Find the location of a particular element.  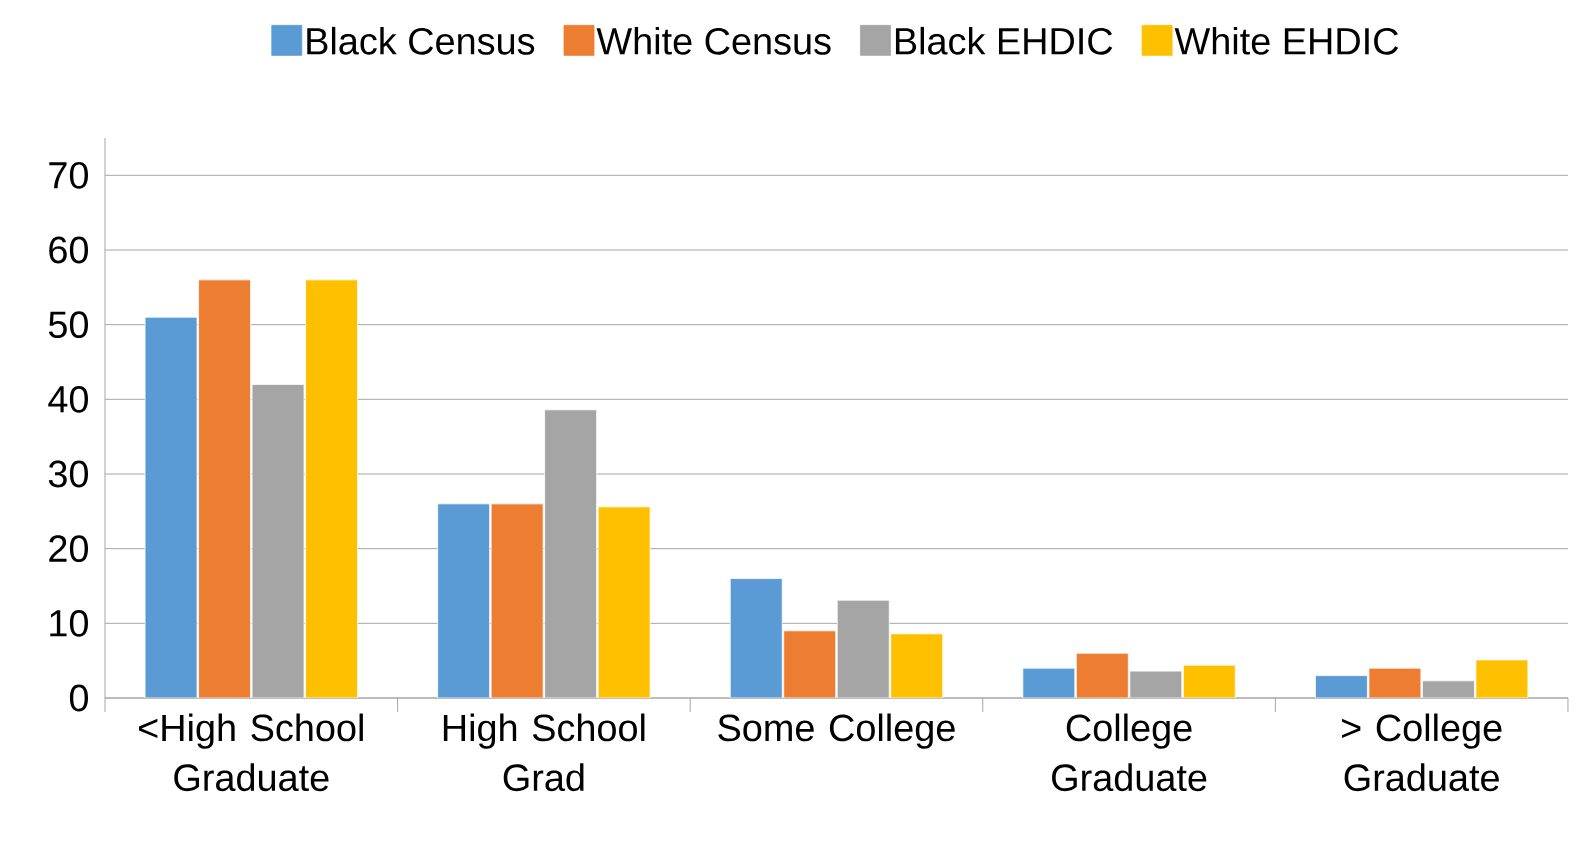

y-tick-label: 10 is located at coordinates (69, 623).